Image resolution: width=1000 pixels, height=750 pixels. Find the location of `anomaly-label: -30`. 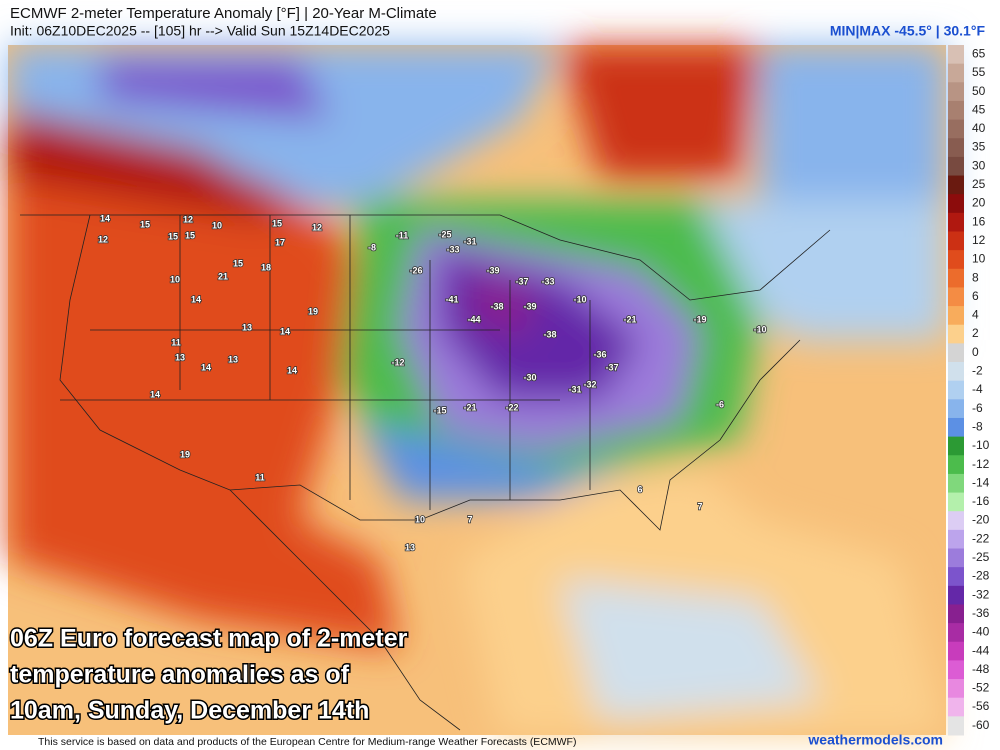

anomaly-label: -30 is located at coordinates (529, 377).